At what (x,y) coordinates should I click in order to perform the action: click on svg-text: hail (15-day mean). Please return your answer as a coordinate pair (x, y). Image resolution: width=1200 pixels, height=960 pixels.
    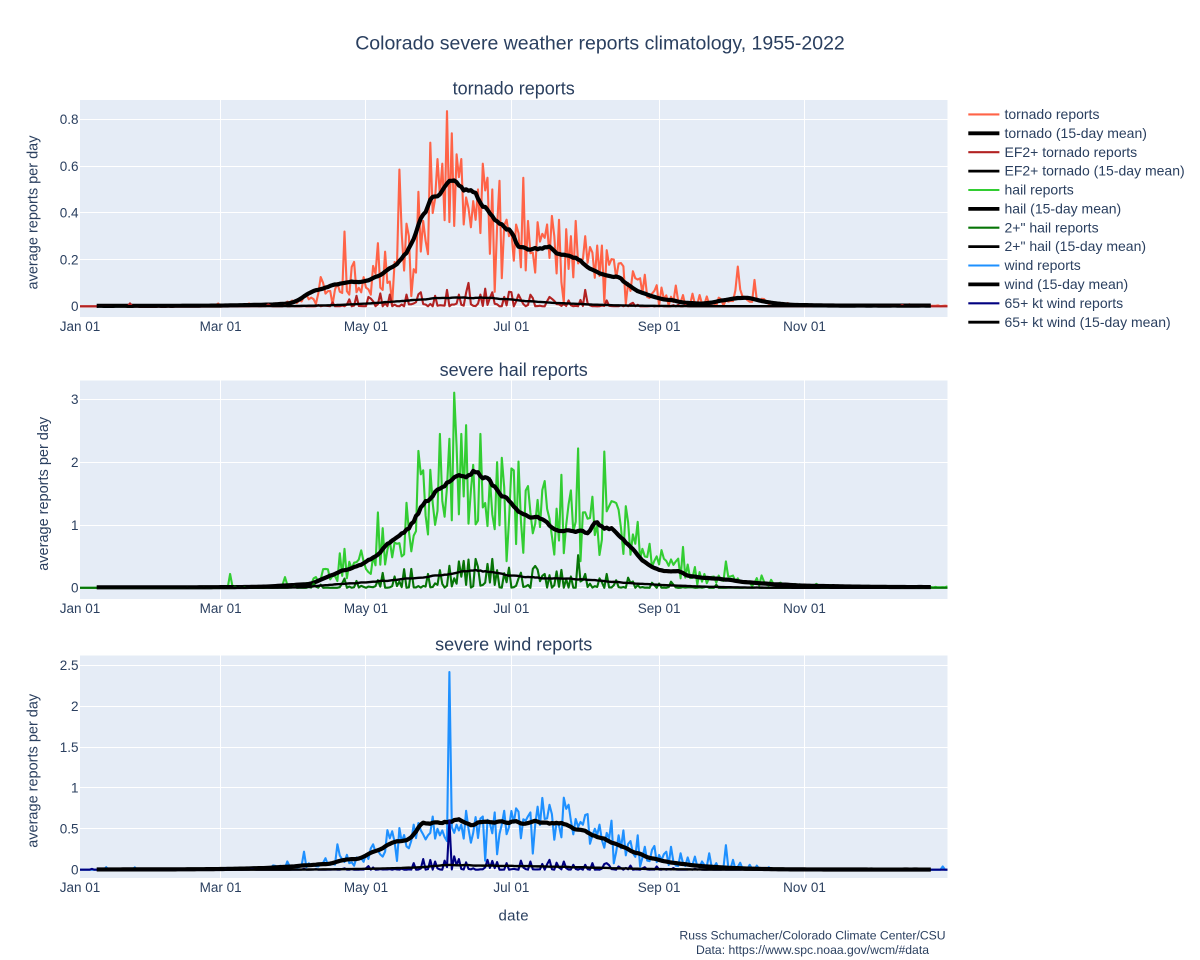
    Looking at the image, I should click on (1063, 209).